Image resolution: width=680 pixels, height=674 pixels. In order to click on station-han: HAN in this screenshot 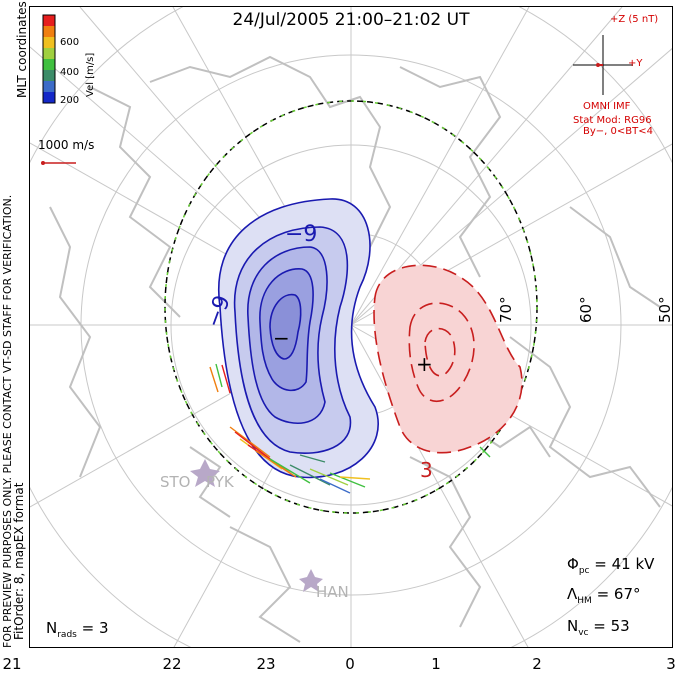, I will do `click(332, 592)`.